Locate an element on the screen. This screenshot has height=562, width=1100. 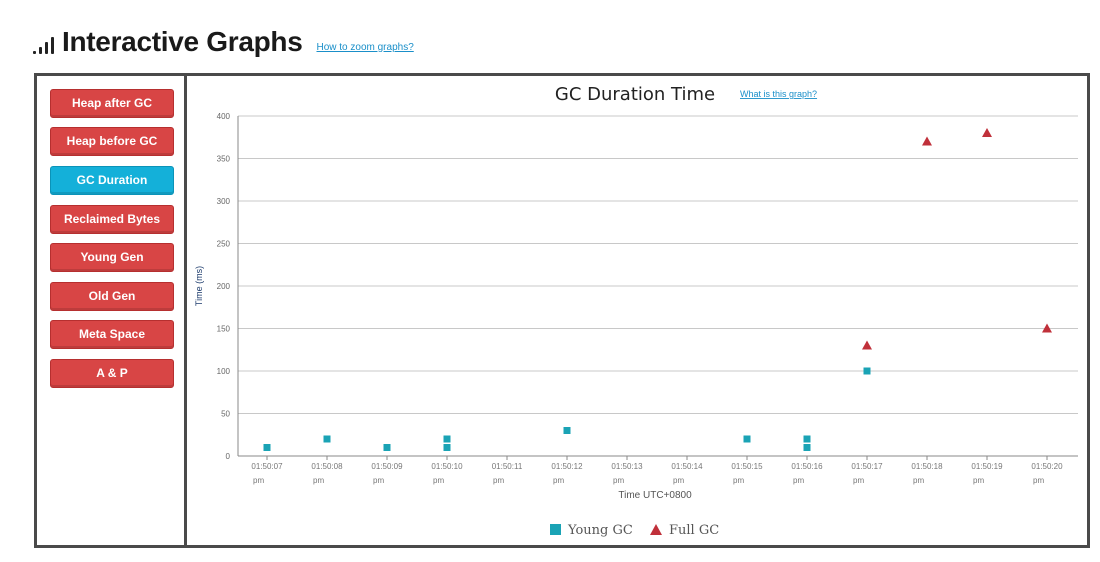
old-gen-button: Old Gen is located at coordinates (112, 296).